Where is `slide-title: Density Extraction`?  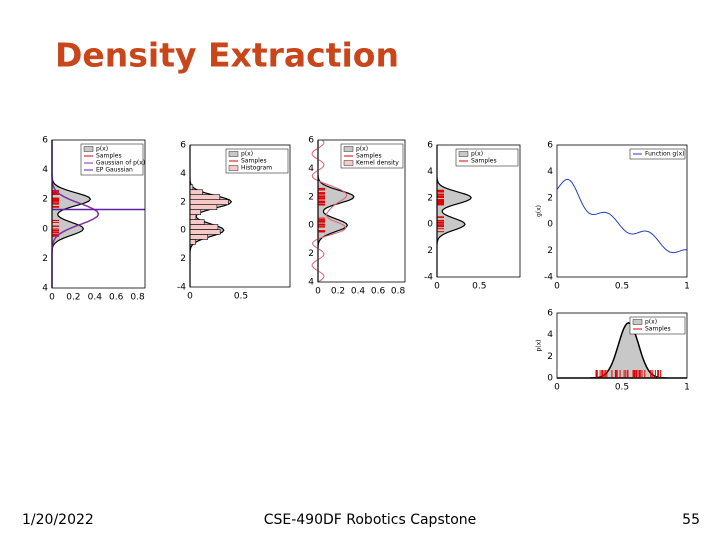 slide-title: Density Extraction is located at coordinates (227, 55).